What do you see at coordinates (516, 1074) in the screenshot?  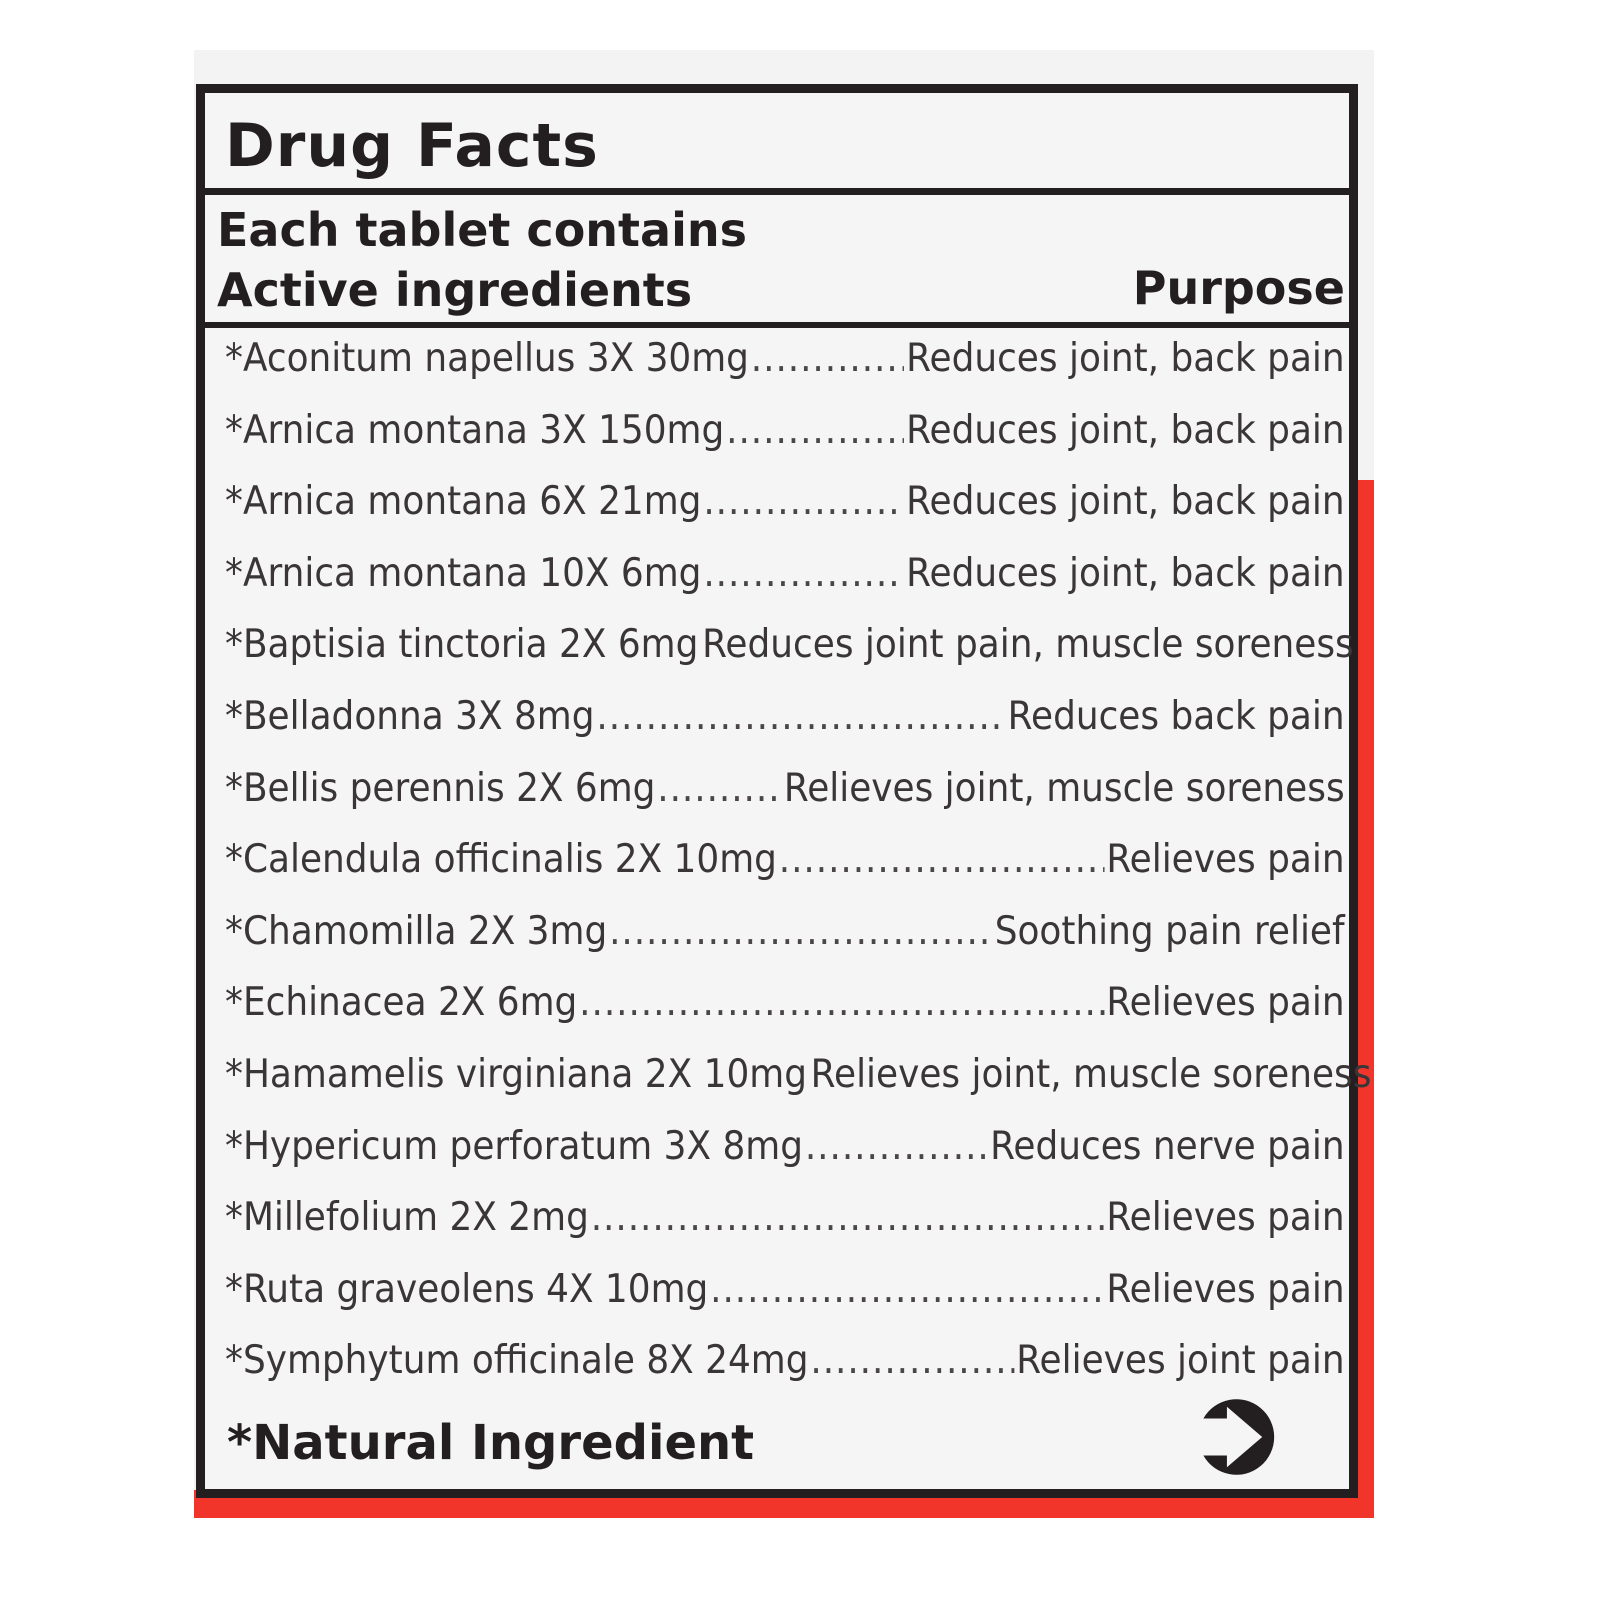 I see `ingredient-name: *Hamamelis virginiana 2X 10mg` at bounding box center [516, 1074].